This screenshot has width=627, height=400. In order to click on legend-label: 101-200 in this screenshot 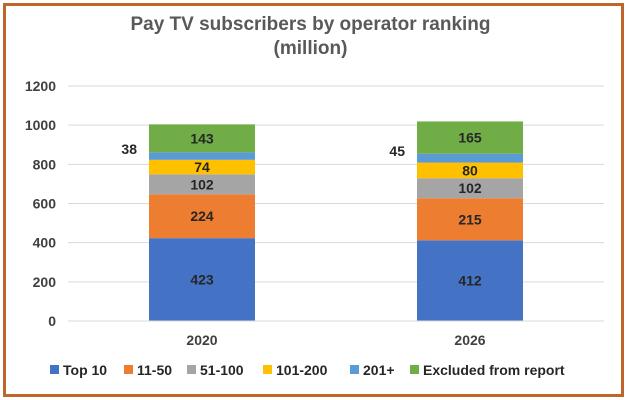, I will do `click(302, 370)`.